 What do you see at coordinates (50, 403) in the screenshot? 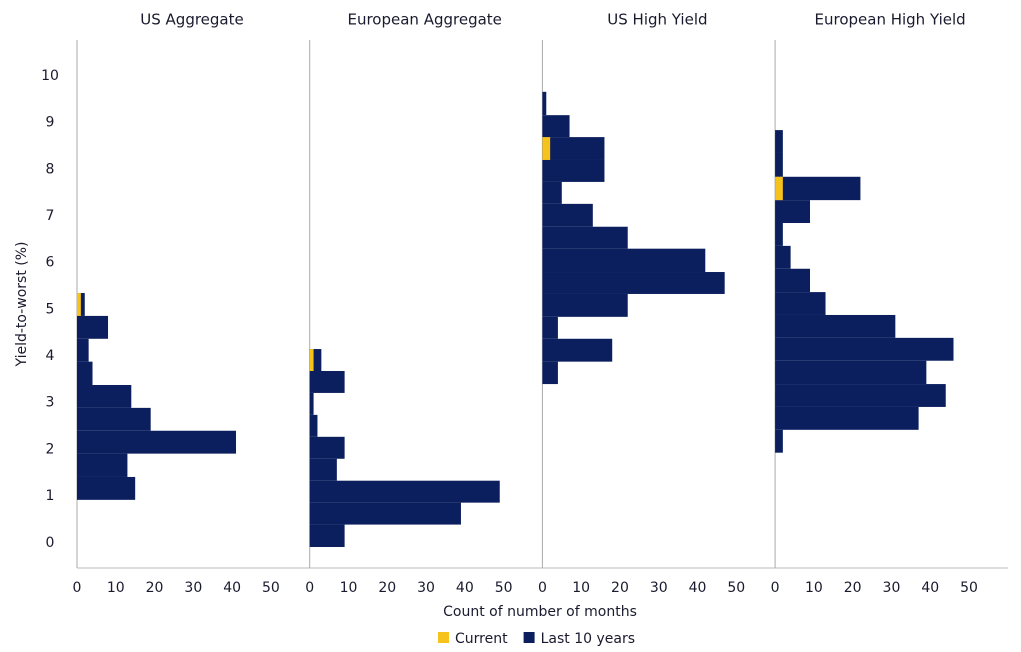
I see `y-tick-label: 3` at bounding box center [50, 403].